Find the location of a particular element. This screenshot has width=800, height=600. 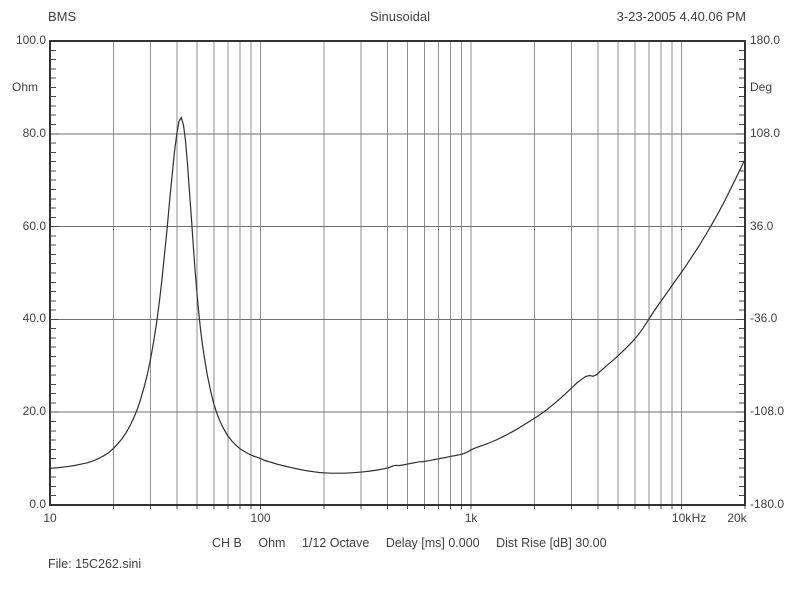

y-right-tick-label: -36.0 is located at coordinates (764, 318).